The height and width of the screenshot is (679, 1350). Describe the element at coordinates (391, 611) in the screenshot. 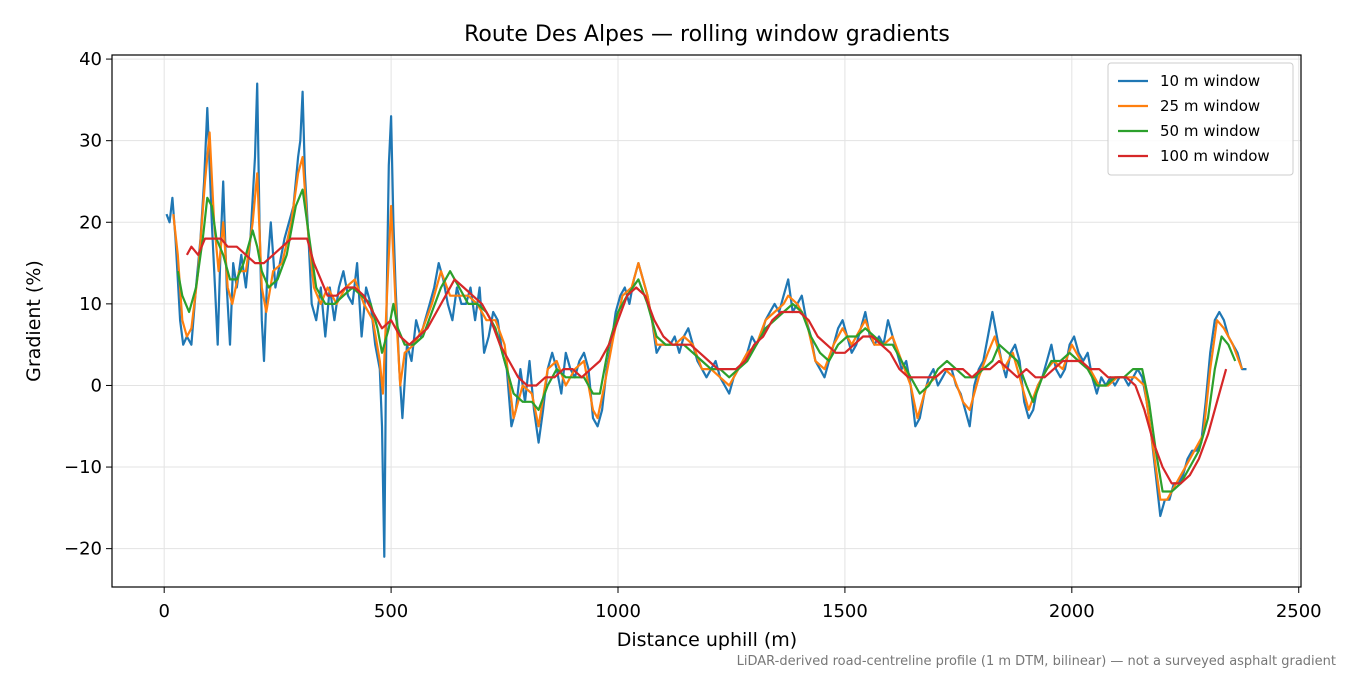

I see `x-tick-label: 500` at that location.